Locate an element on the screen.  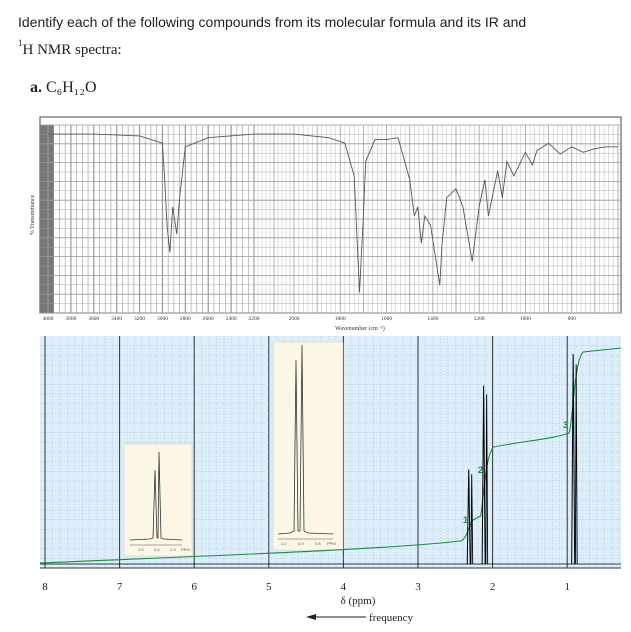
nmr-x-tick-label: 5 is located at coordinates (269, 587).